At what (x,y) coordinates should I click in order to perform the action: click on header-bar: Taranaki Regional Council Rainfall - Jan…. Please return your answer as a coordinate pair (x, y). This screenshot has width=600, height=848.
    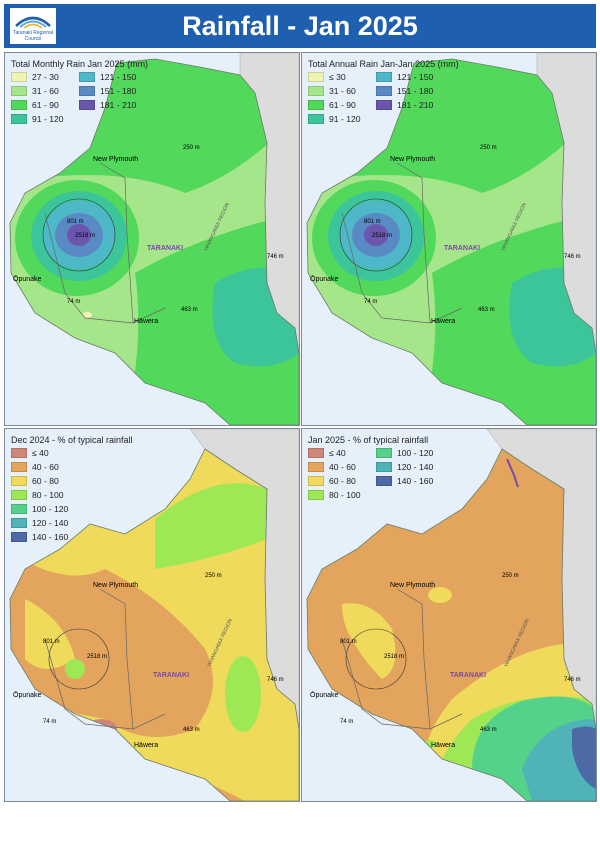
    Looking at the image, I should click on (300, 26).